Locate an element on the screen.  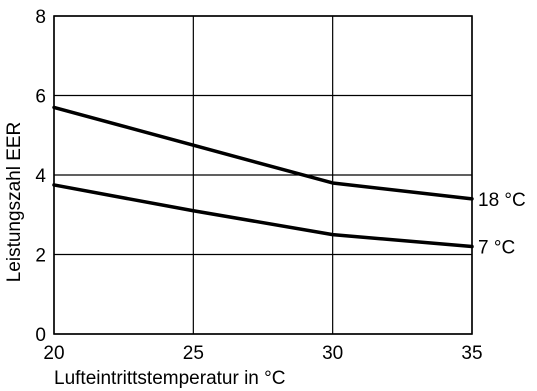
series-label-2: 7 °C is located at coordinates (496, 248).